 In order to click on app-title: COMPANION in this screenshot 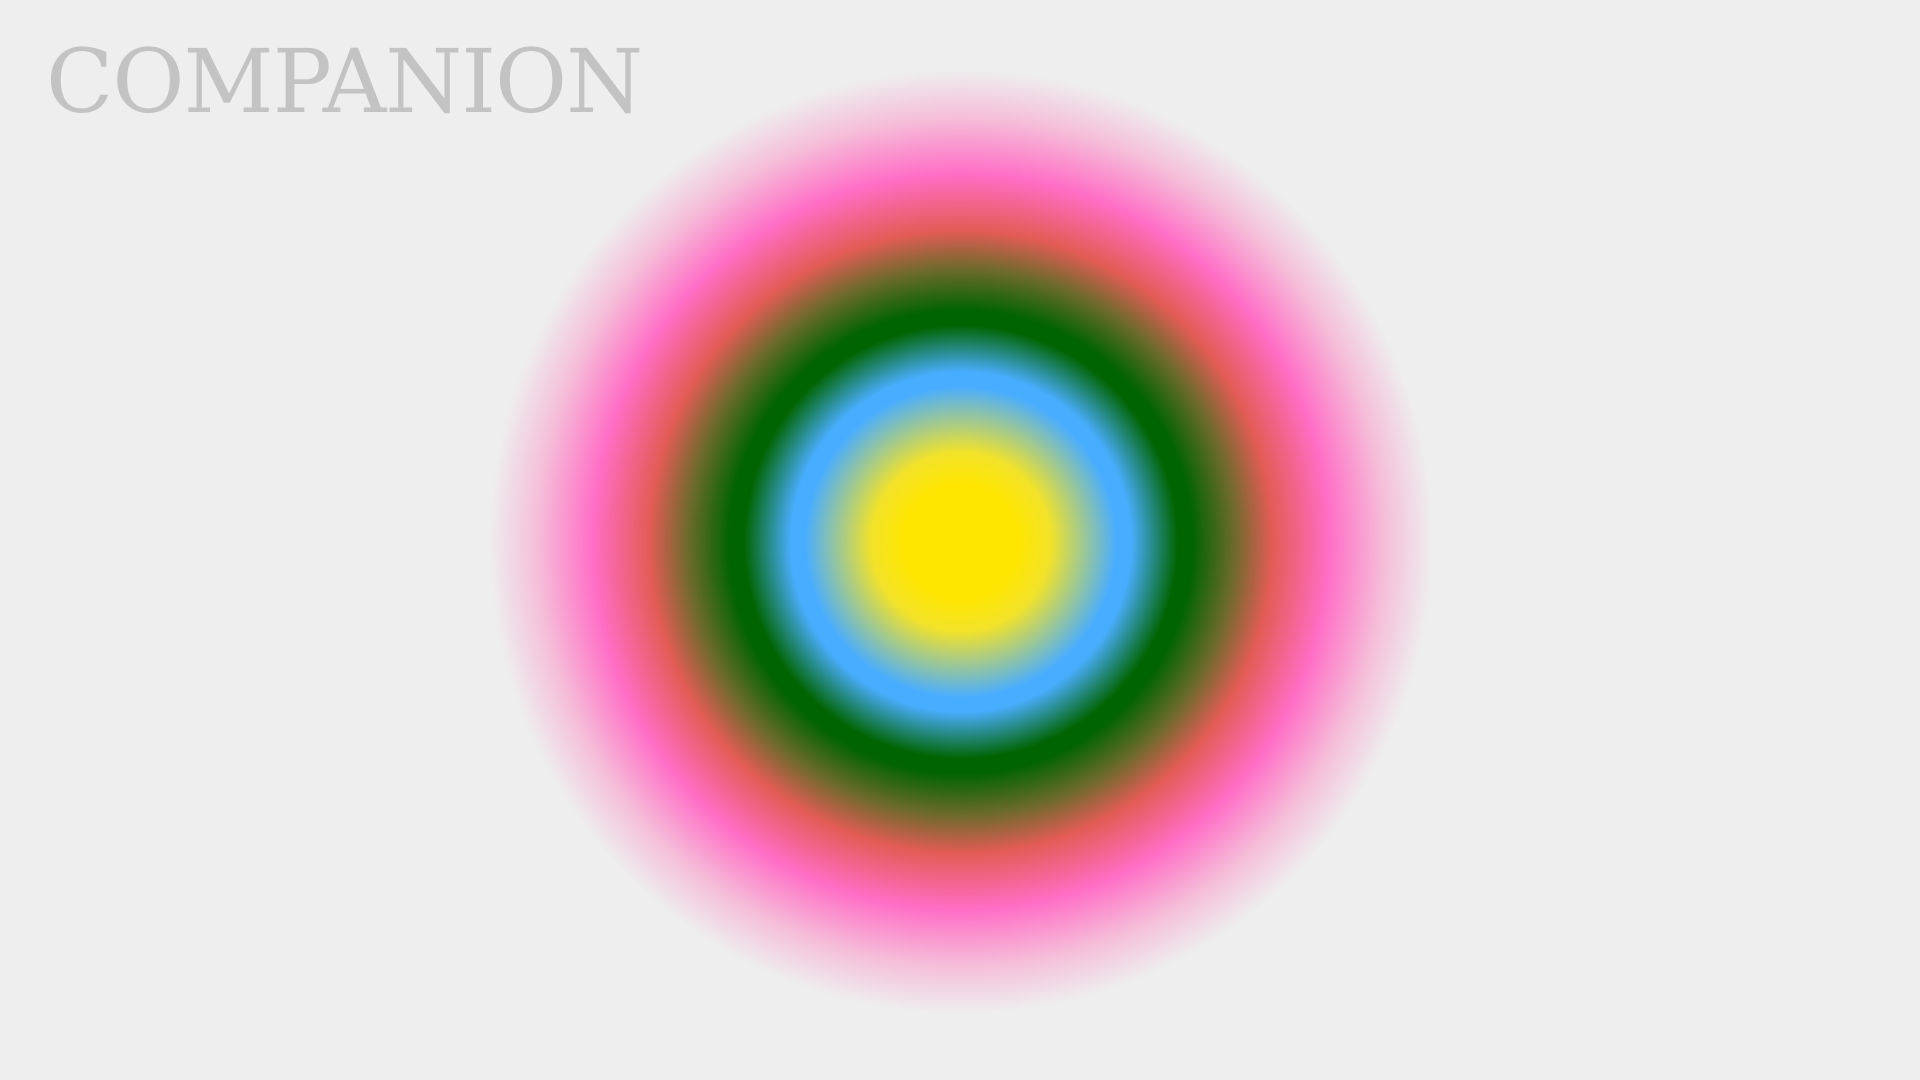, I will do `click(344, 81)`.